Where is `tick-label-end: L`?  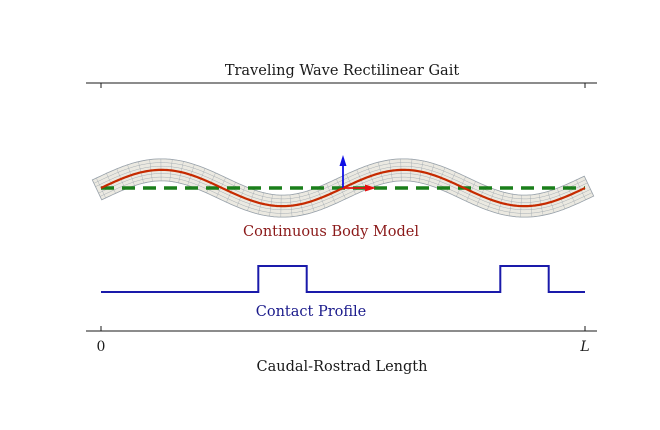 tick-label-end: L is located at coordinates (584, 347).